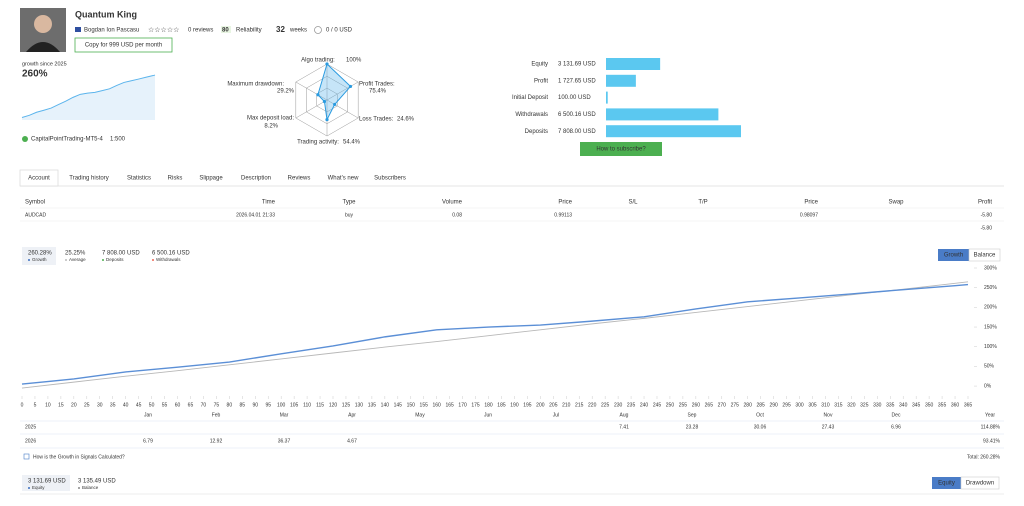 The height and width of the screenshot is (506, 1024). I want to click on month-label: Mar, so click(284, 415).